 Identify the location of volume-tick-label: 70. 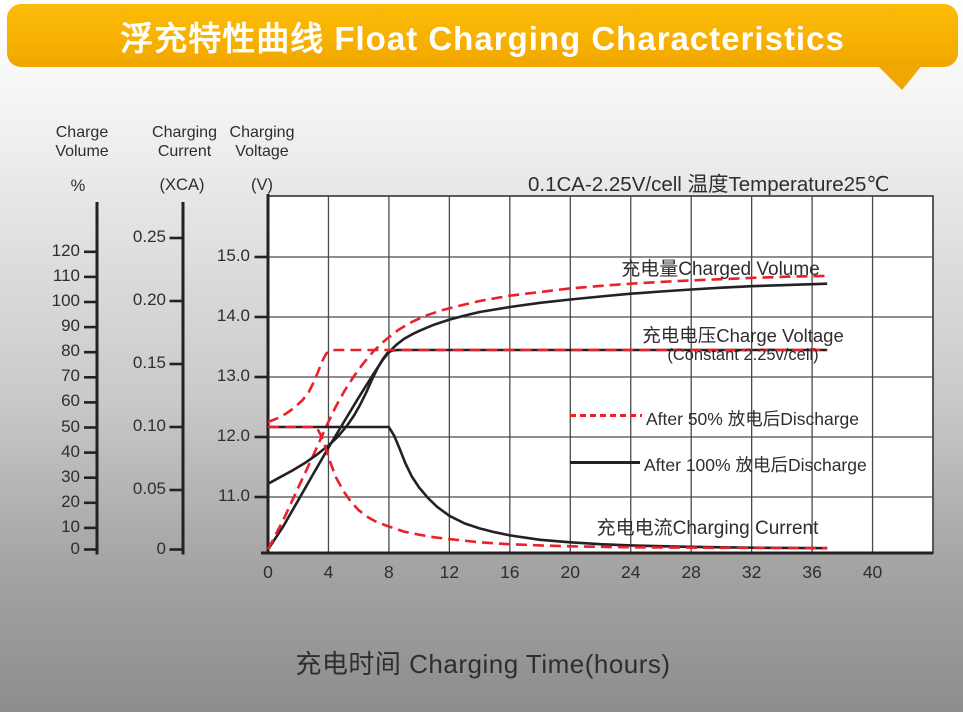
(70, 376).